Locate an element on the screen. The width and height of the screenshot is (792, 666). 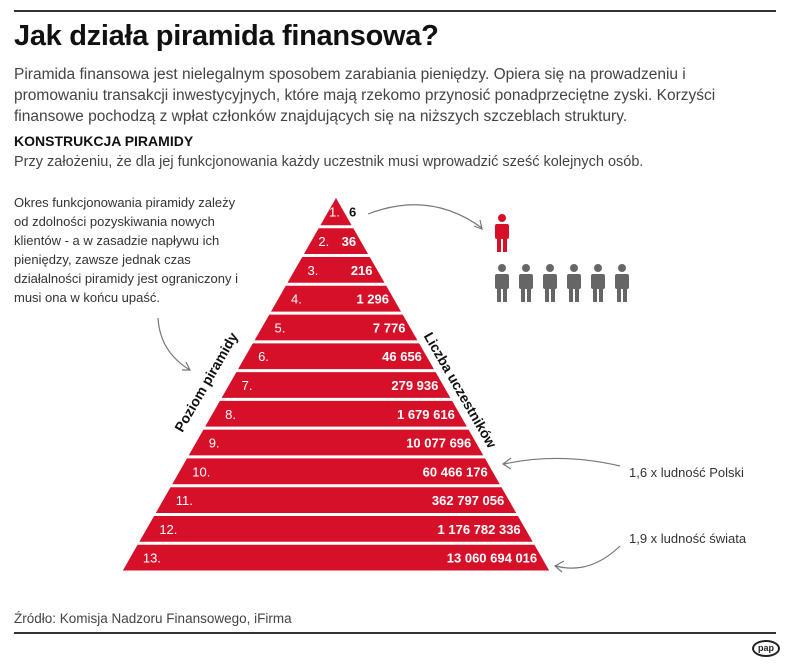
page-title: Jak działa piramida finansowa? is located at coordinates (226, 36).